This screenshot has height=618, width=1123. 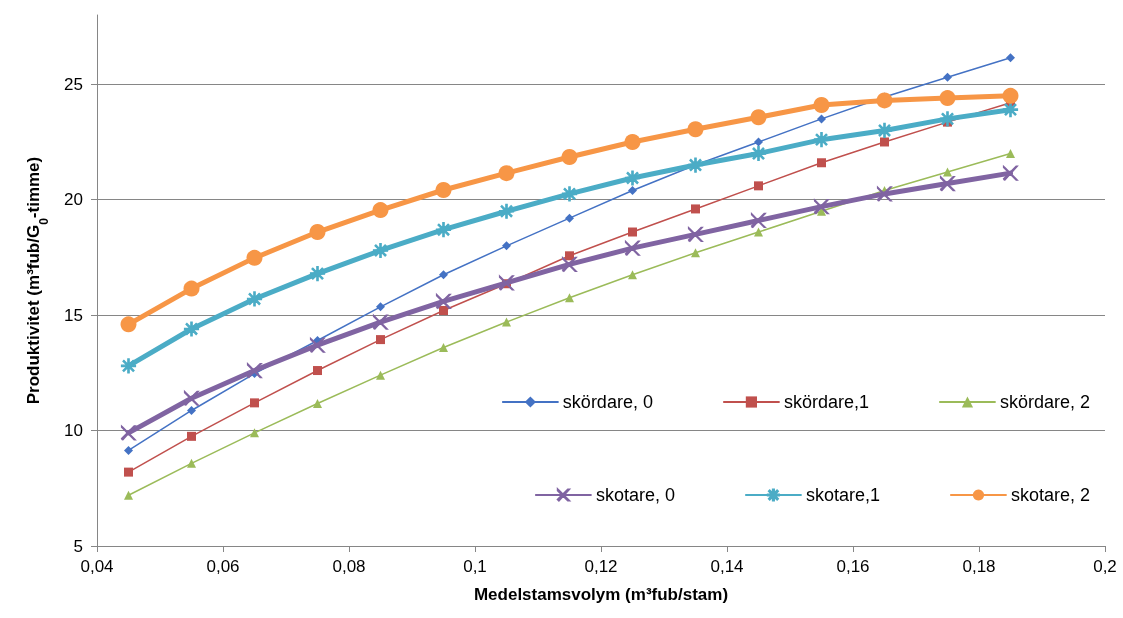 What do you see at coordinates (607, 402) in the screenshot?
I see `legend-label: skördare, 0` at bounding box center [607, 402].